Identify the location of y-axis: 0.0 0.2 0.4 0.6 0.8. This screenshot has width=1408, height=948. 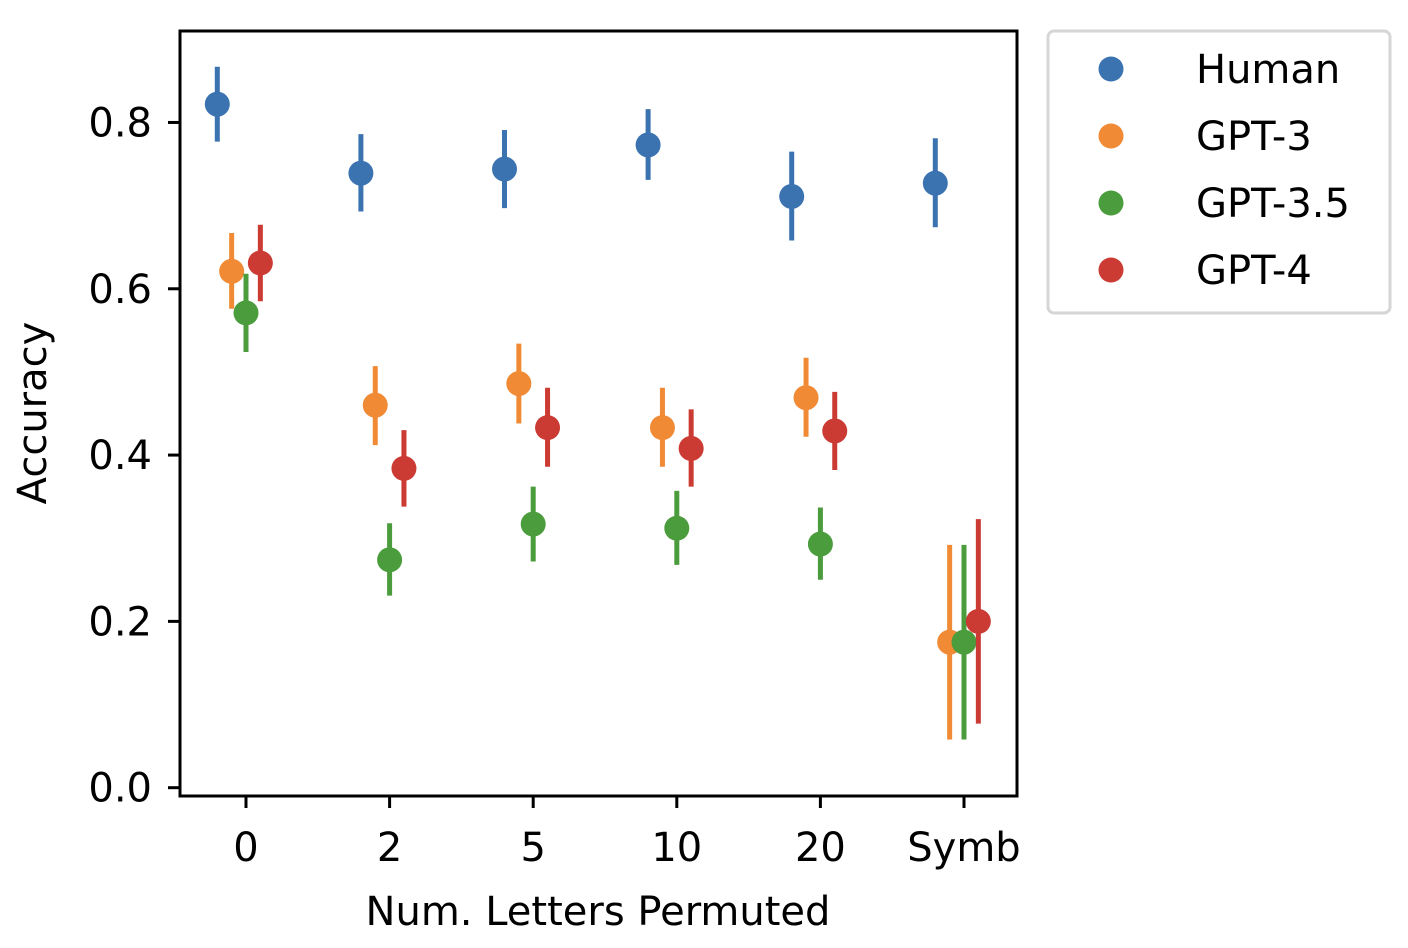
(134, 456).